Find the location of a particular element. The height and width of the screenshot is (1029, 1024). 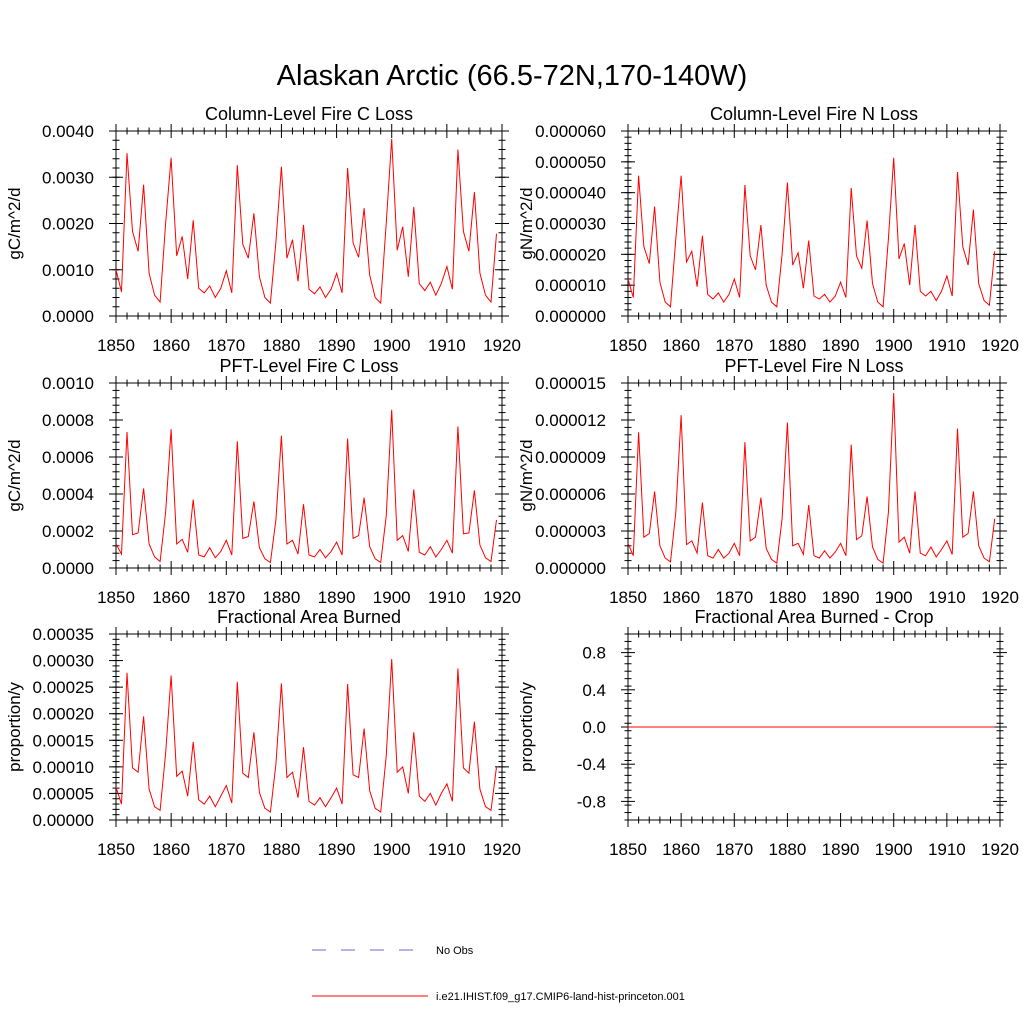

y-tick-label: 0.00000 is located at coordinates (63, 820).